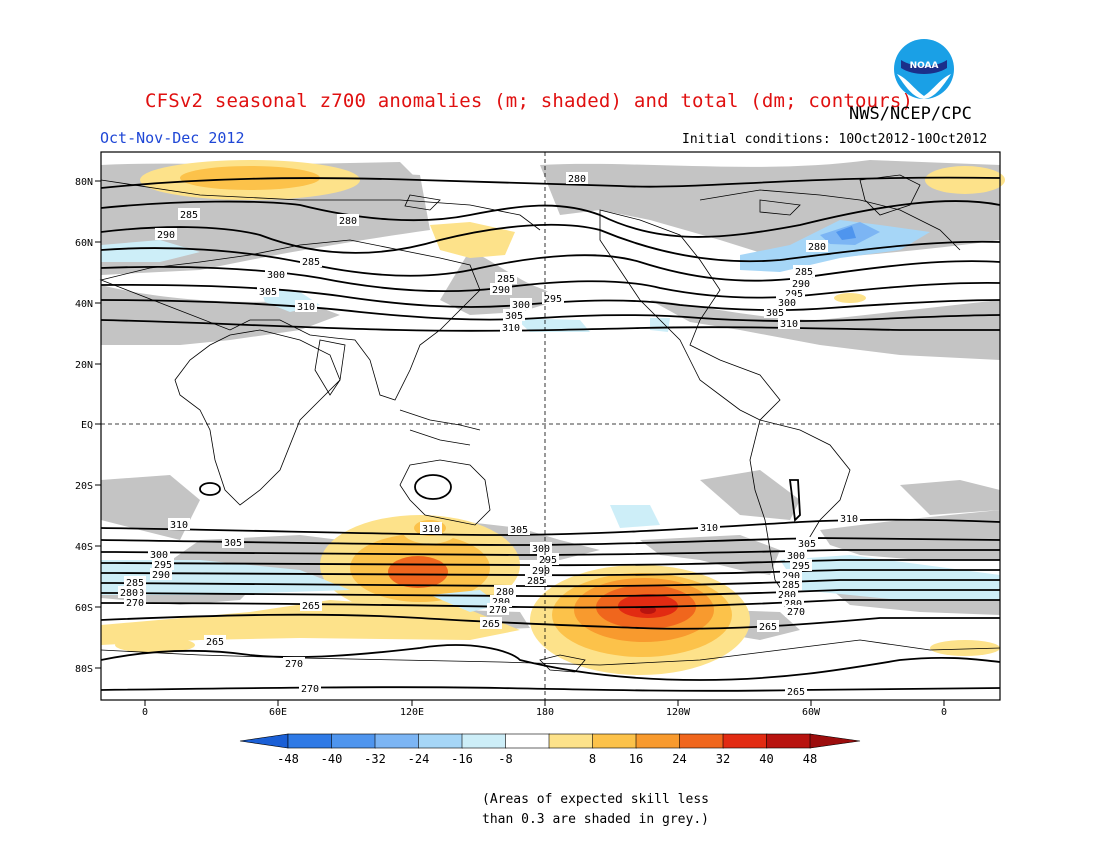  What do you see at coordinates (288, 759) in the screenshot?
I see `colorbar-tick-label: -48` at bounding box center [288, 759].